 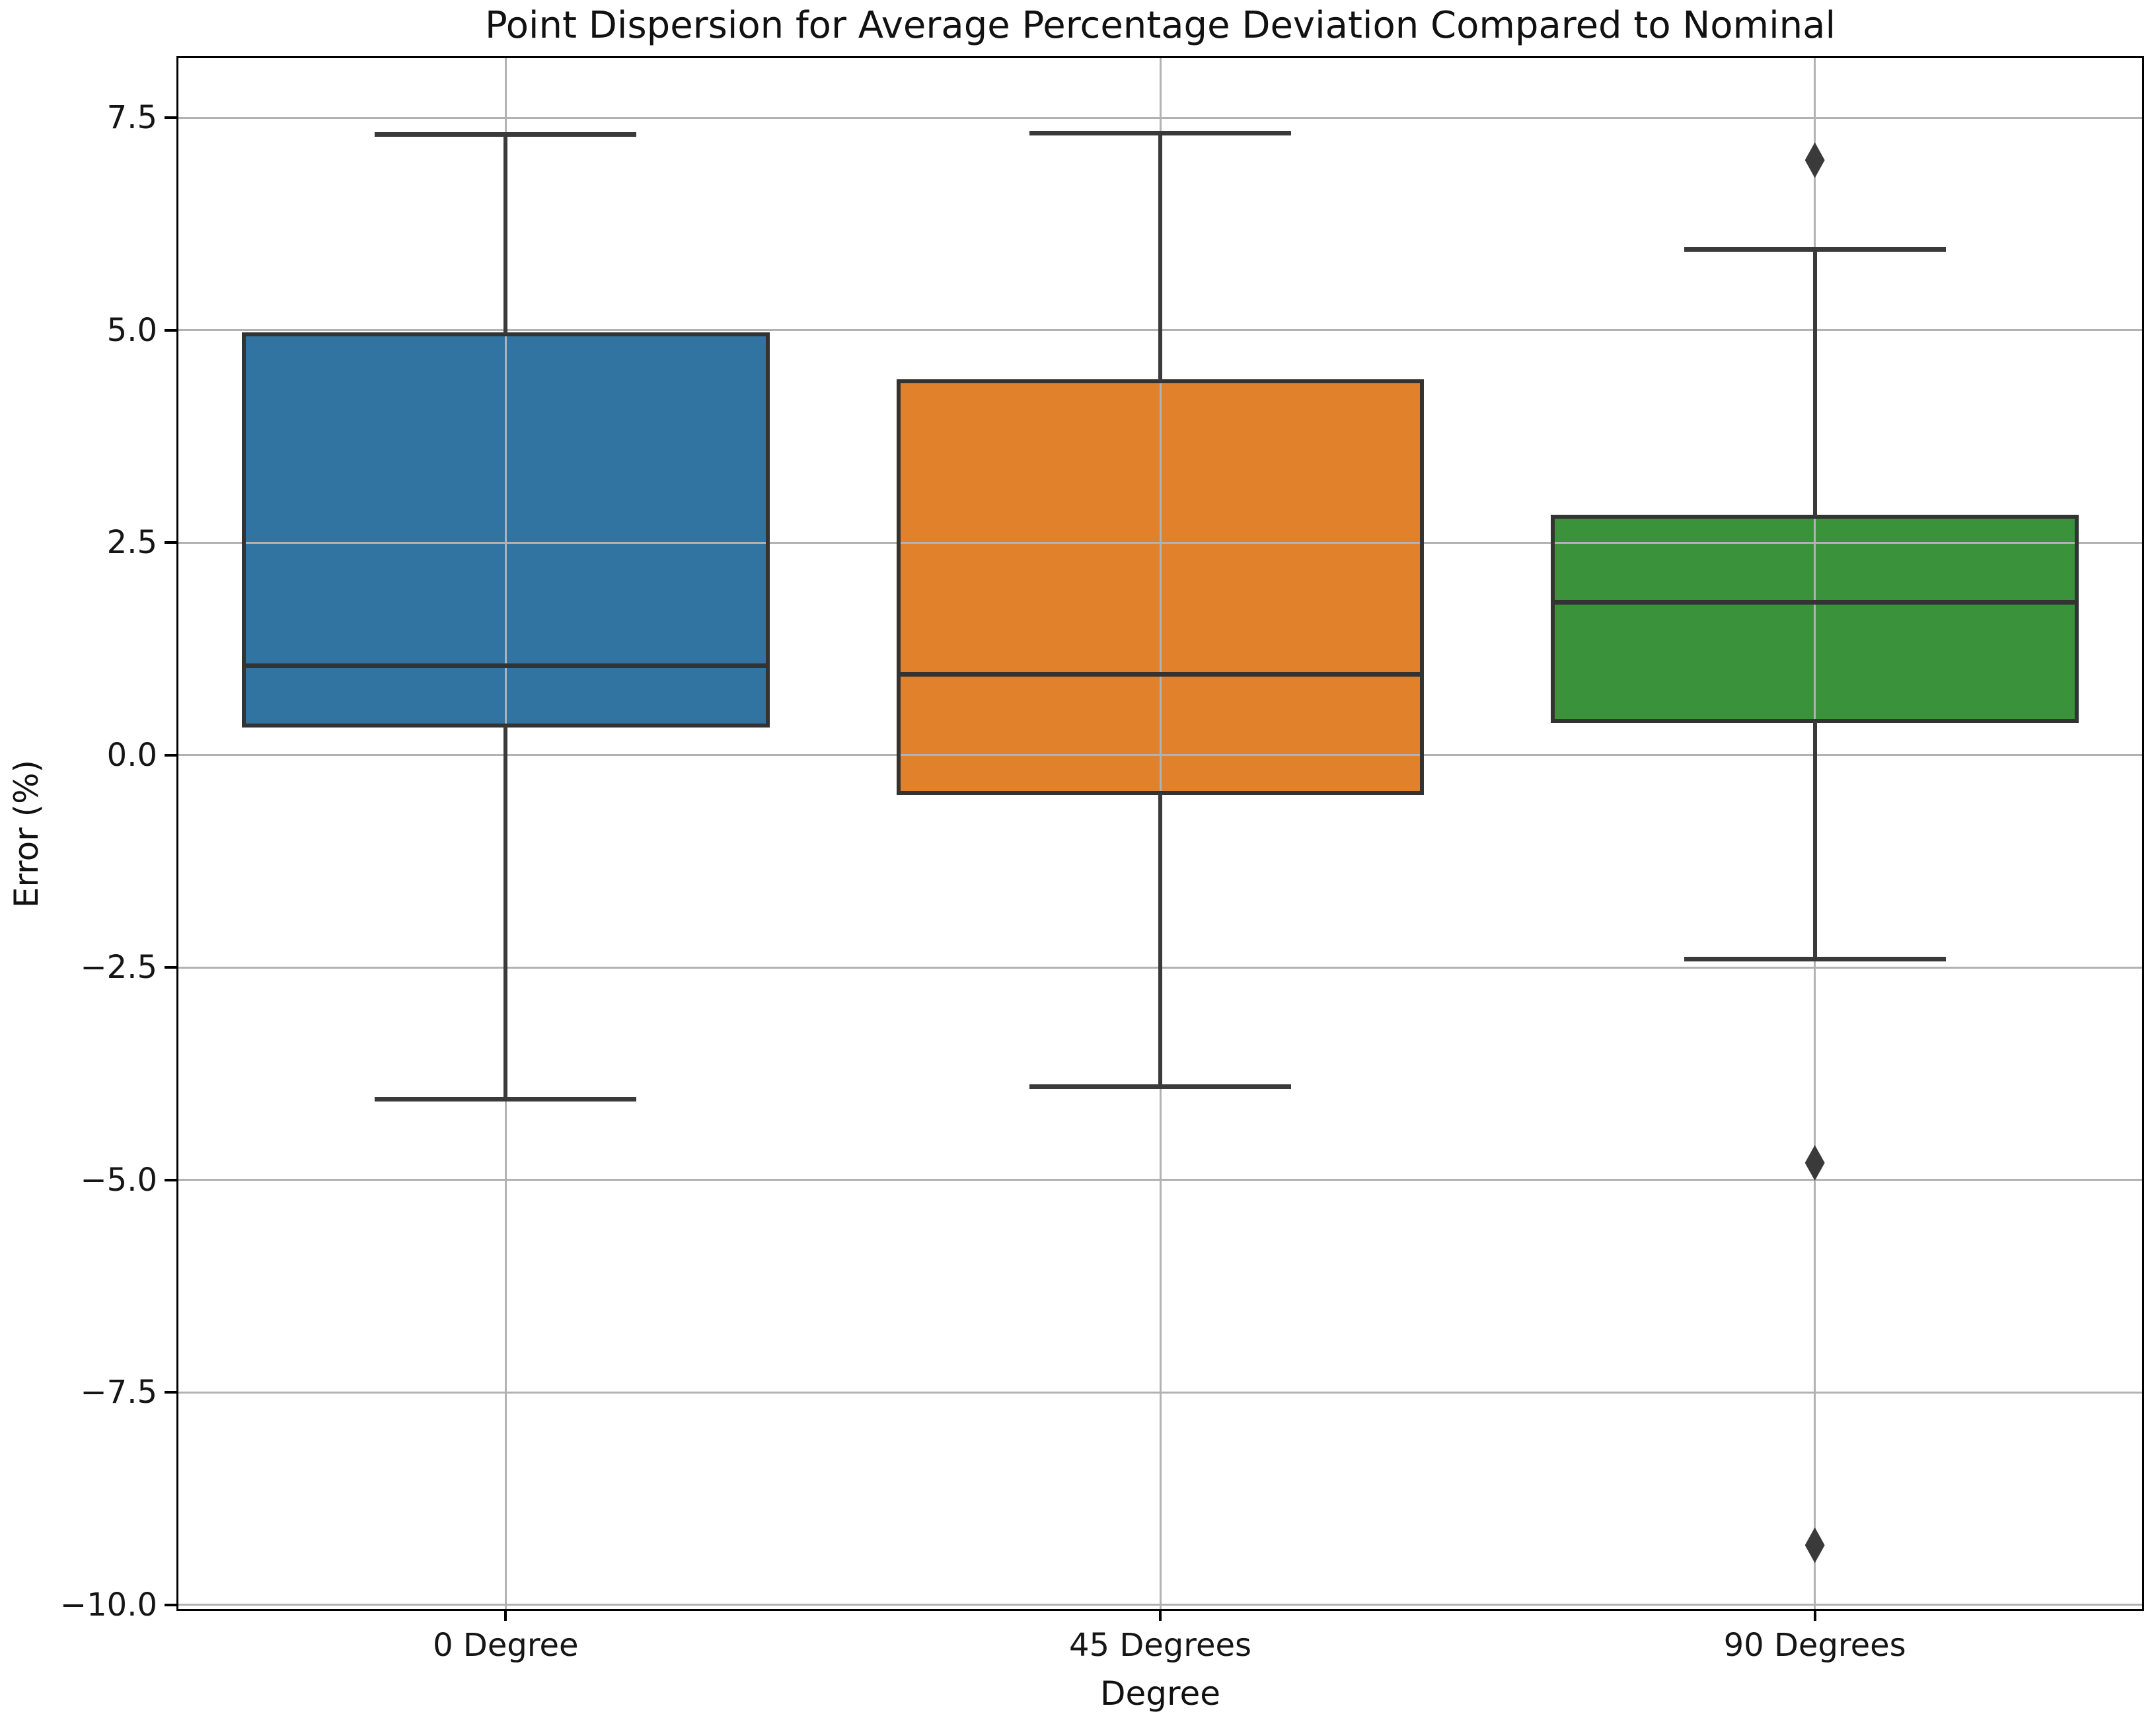 What do you see at coordinates (1815, 619) in the screenshot?
I see `box-90-degrees` at bounding box center [1815, 619].